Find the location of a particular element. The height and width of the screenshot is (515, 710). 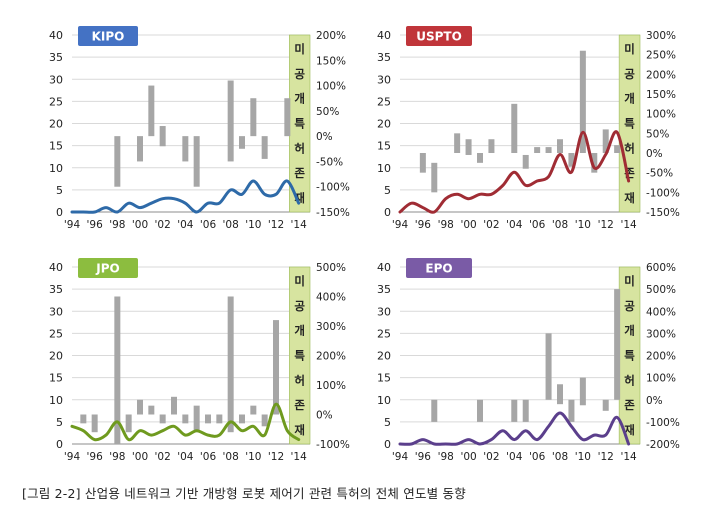

right-axis-tick-label: 600% is located at coordinates (661, 268).